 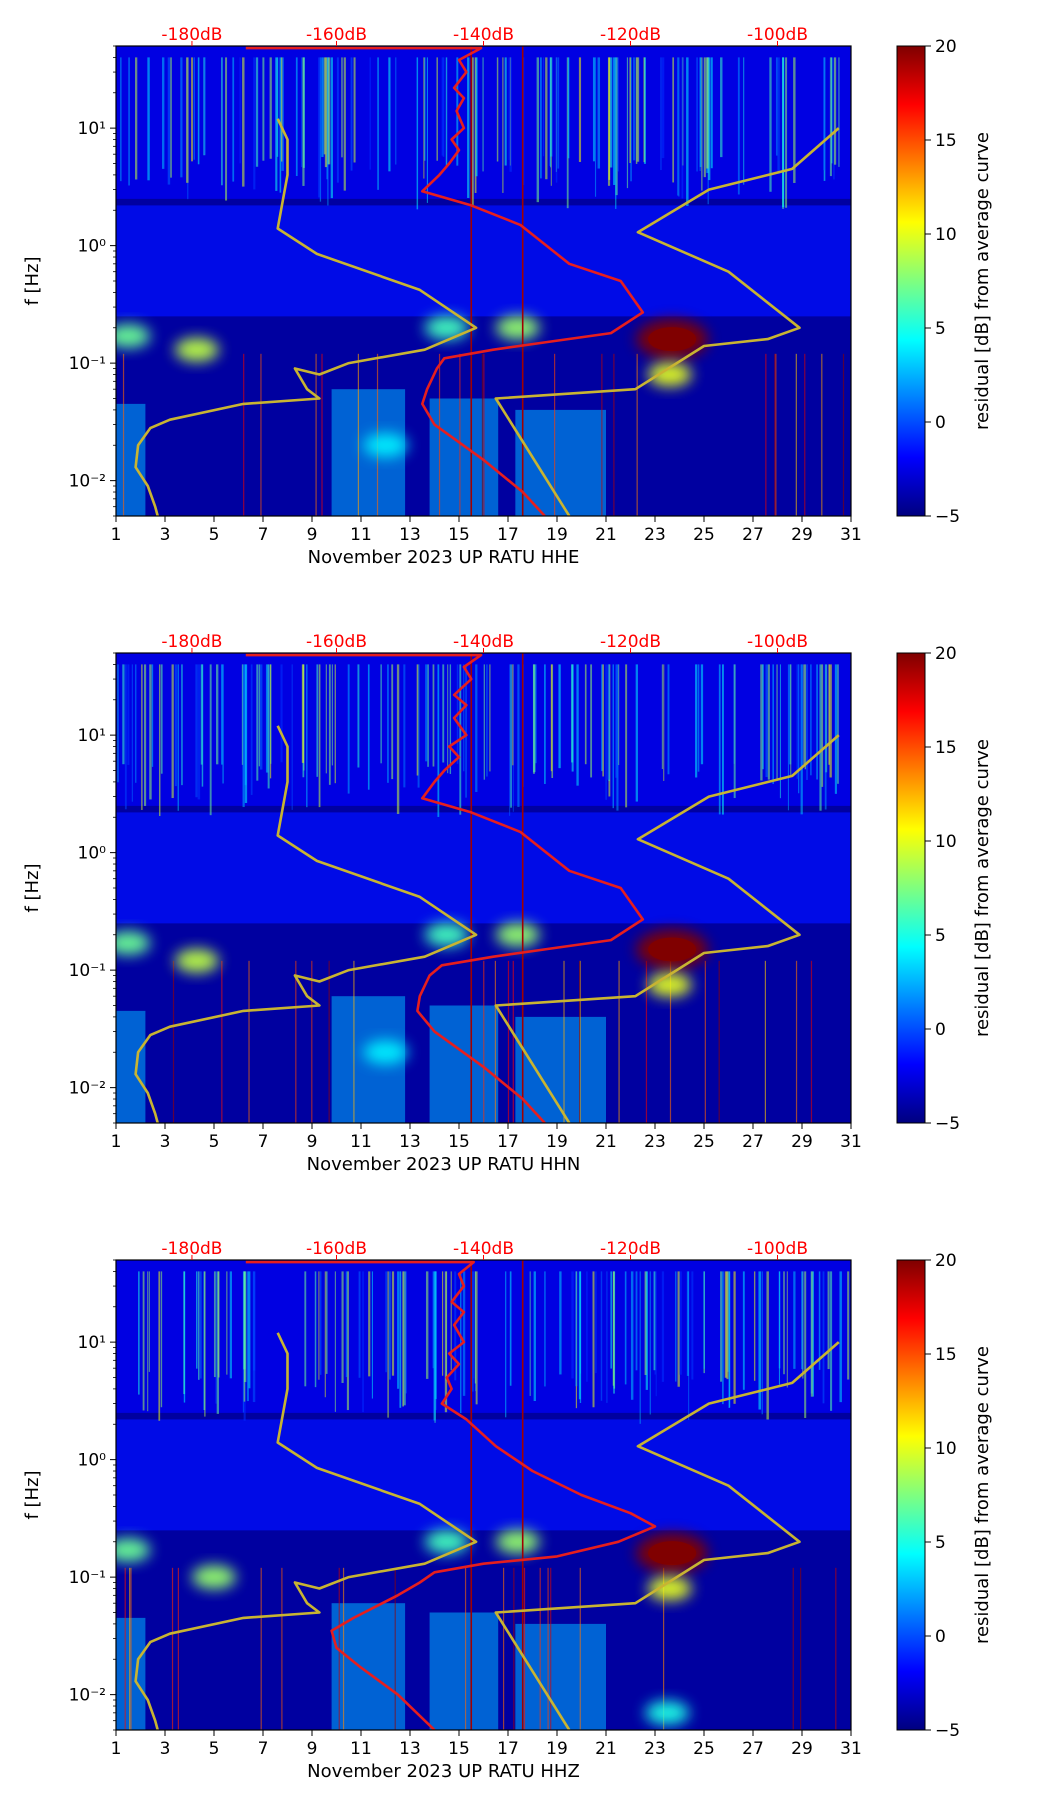 I want to click on y-tick-label: 10⁻², so click(x=87, y=1089).